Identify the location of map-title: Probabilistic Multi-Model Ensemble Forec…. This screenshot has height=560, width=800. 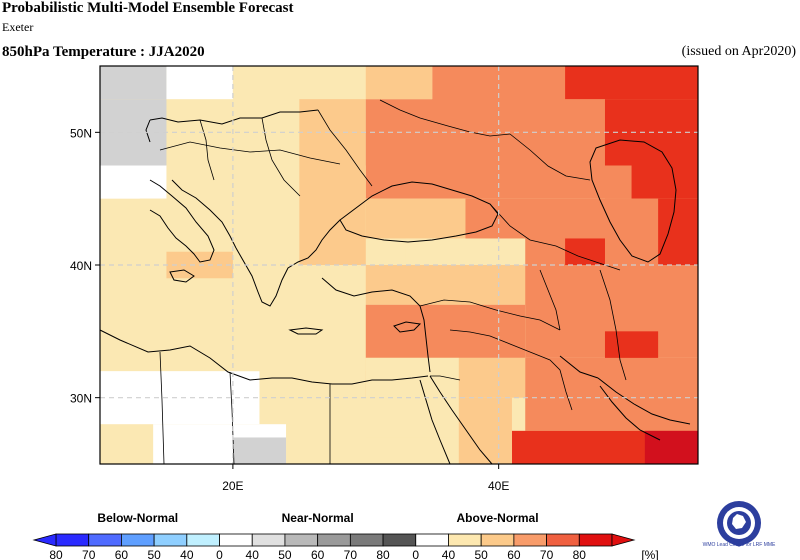
(148, 8).